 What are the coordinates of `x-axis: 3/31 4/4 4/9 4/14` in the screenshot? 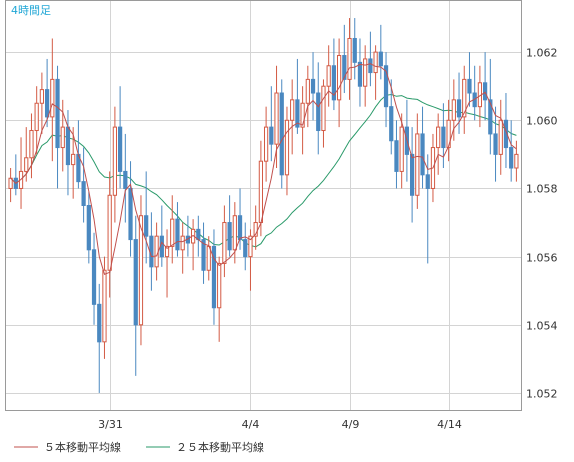 It's located at (280, 424).